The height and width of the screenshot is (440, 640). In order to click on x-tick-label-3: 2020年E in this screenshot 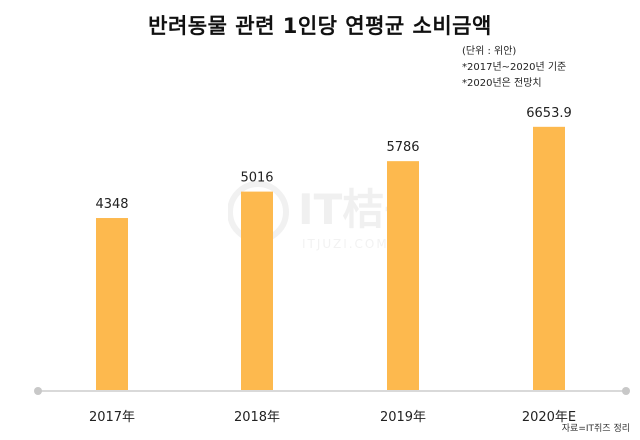, I will do `click(549, 417)`.